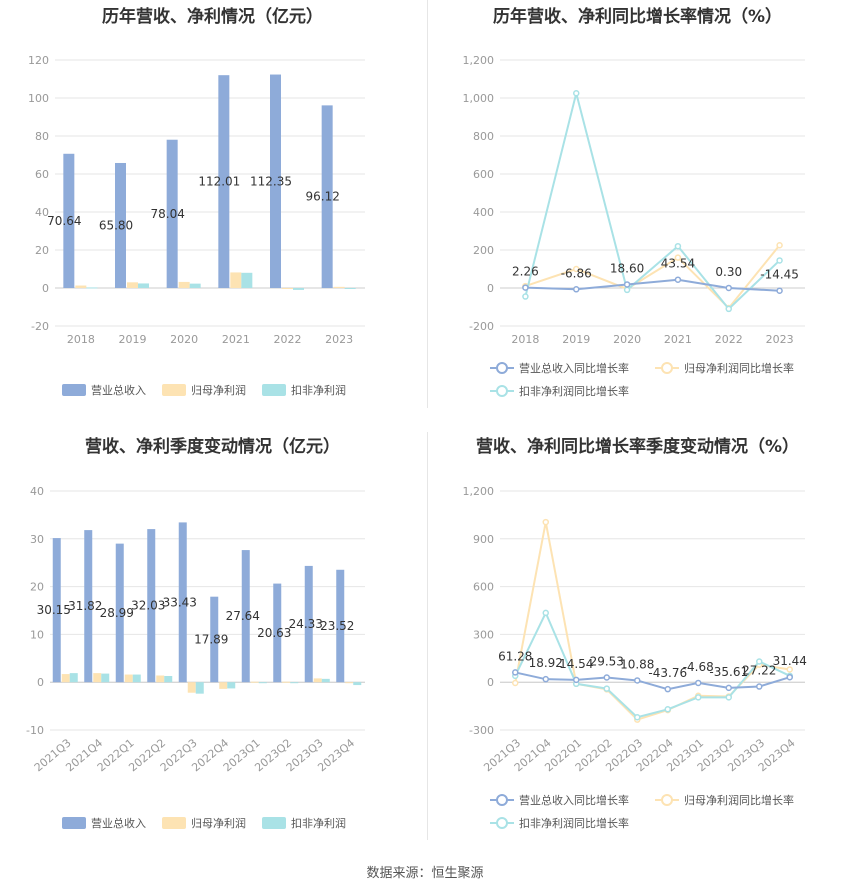  I want to click on annual-growth-x-tick: 2020, so click(627, 339).